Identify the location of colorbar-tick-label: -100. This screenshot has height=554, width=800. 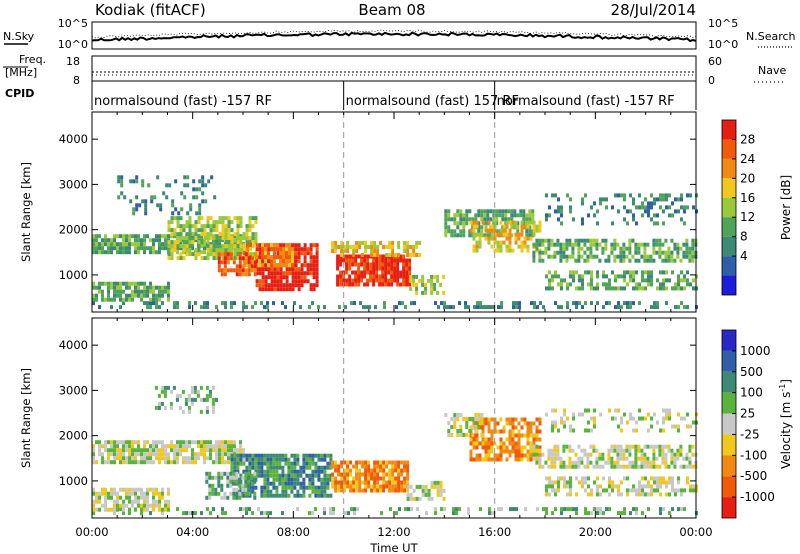
(753, 455).